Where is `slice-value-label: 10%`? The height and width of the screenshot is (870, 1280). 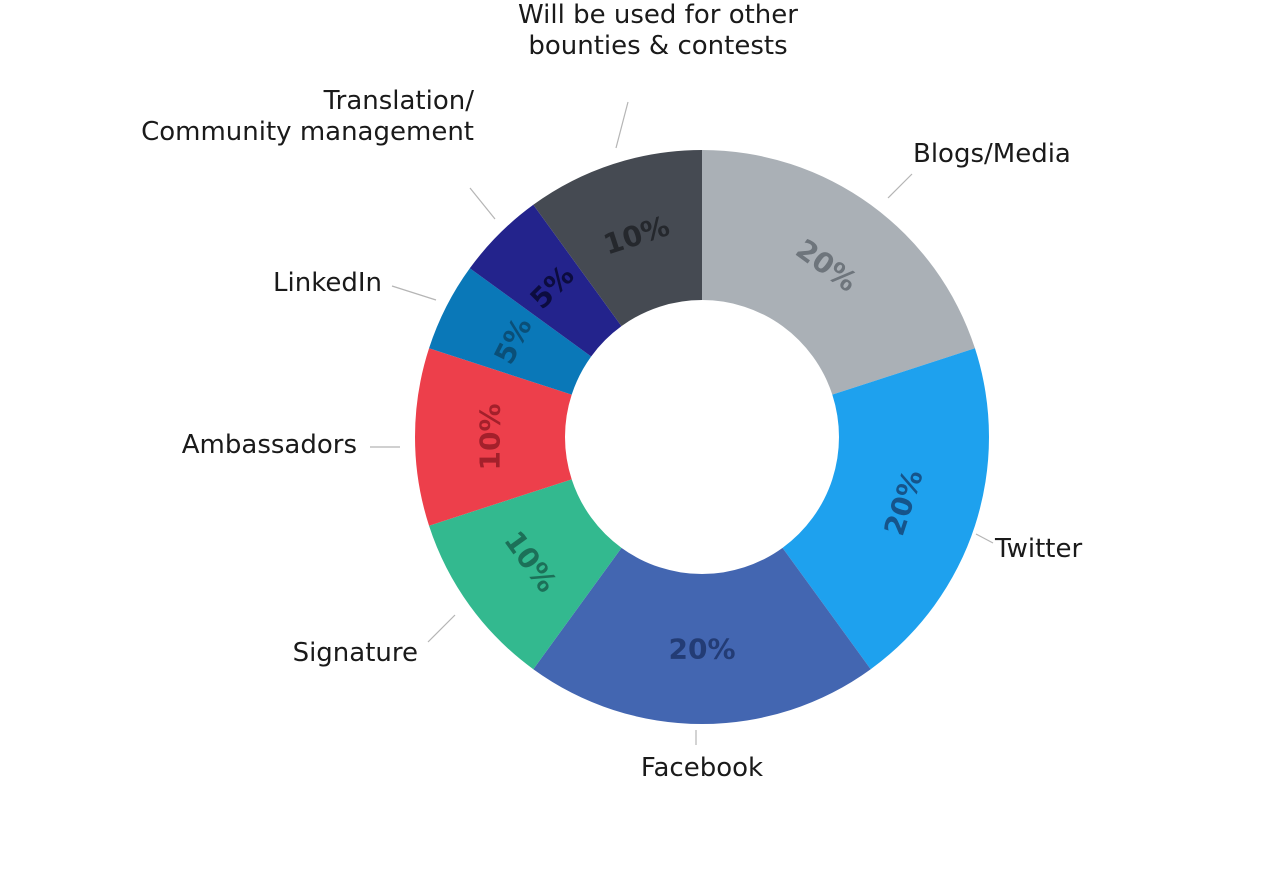 slice-value-label: 10% is located at coordinates (490, 436).